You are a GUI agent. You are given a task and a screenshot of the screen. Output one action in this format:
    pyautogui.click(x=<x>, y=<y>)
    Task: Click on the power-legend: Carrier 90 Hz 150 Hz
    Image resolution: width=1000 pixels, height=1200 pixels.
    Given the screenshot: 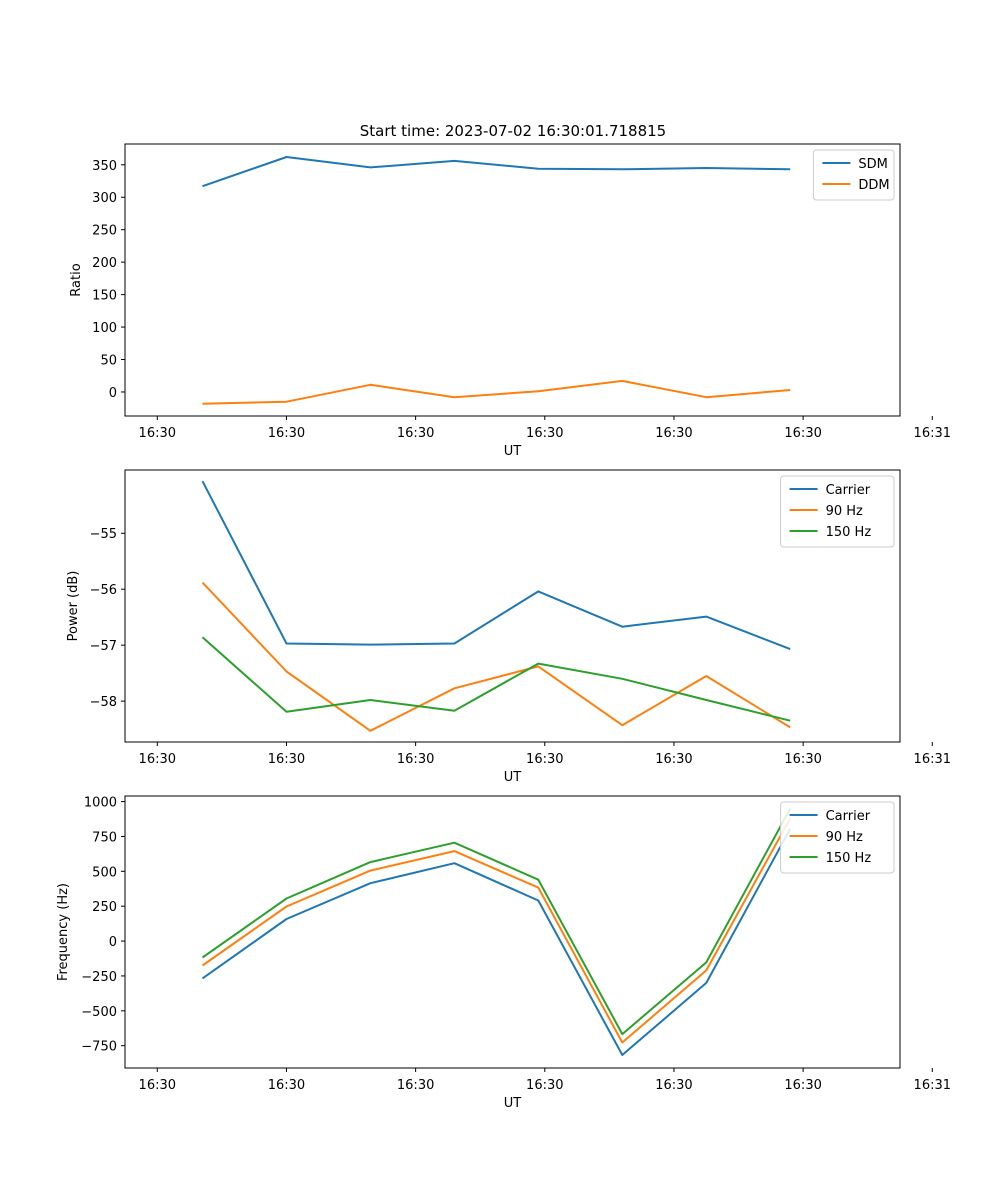 What is the action you would take?
    pyautogui.click(x=837, y=511)
    